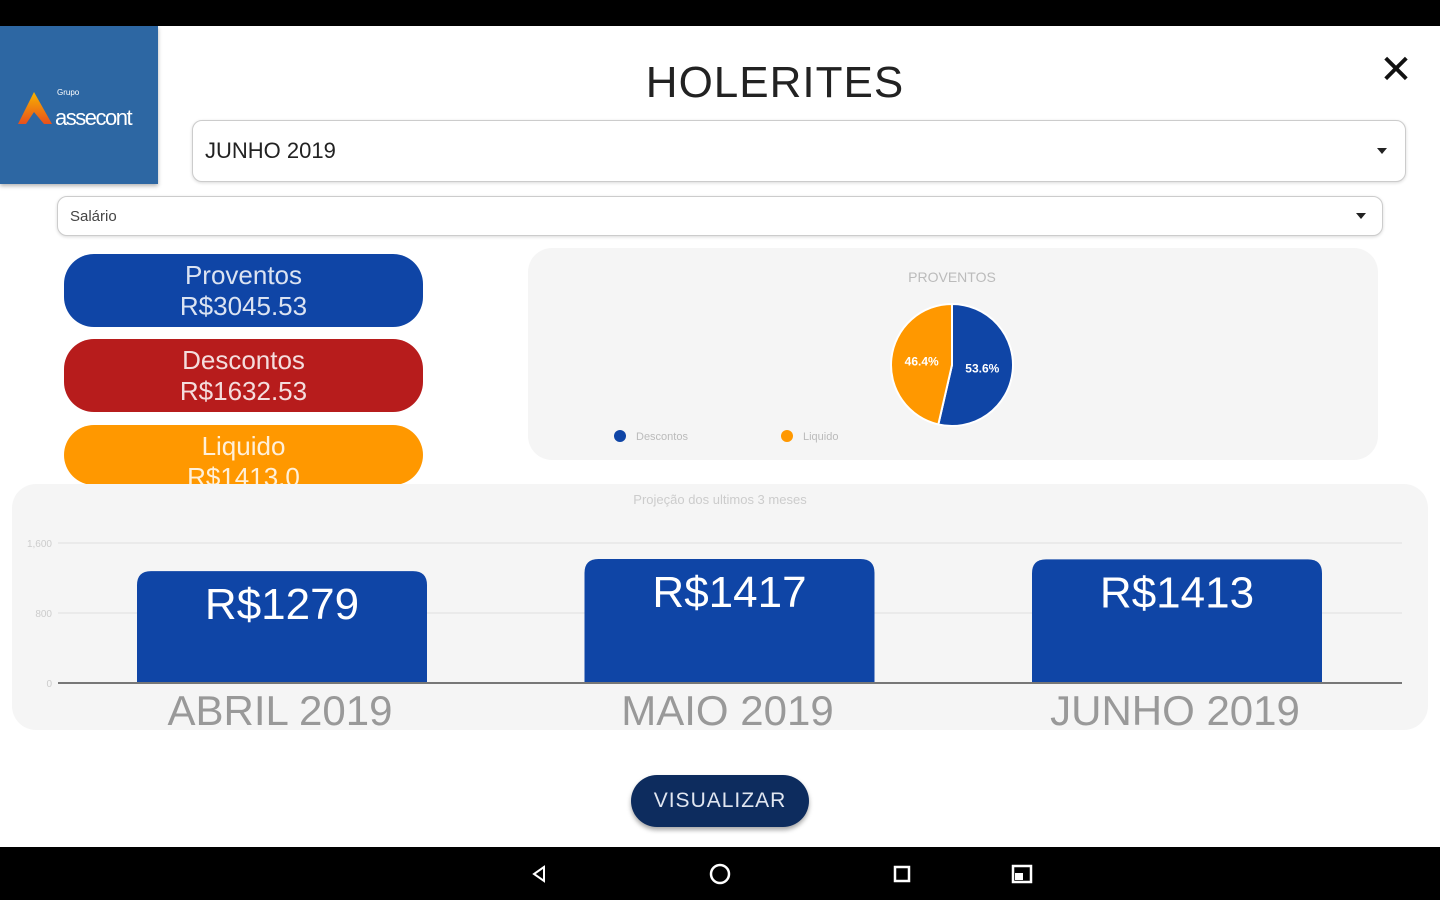  What do you see at coordinates (729, 592) in the screenshot?
I see `bar-data-label: R$1417` at bounding box center [729, 592].